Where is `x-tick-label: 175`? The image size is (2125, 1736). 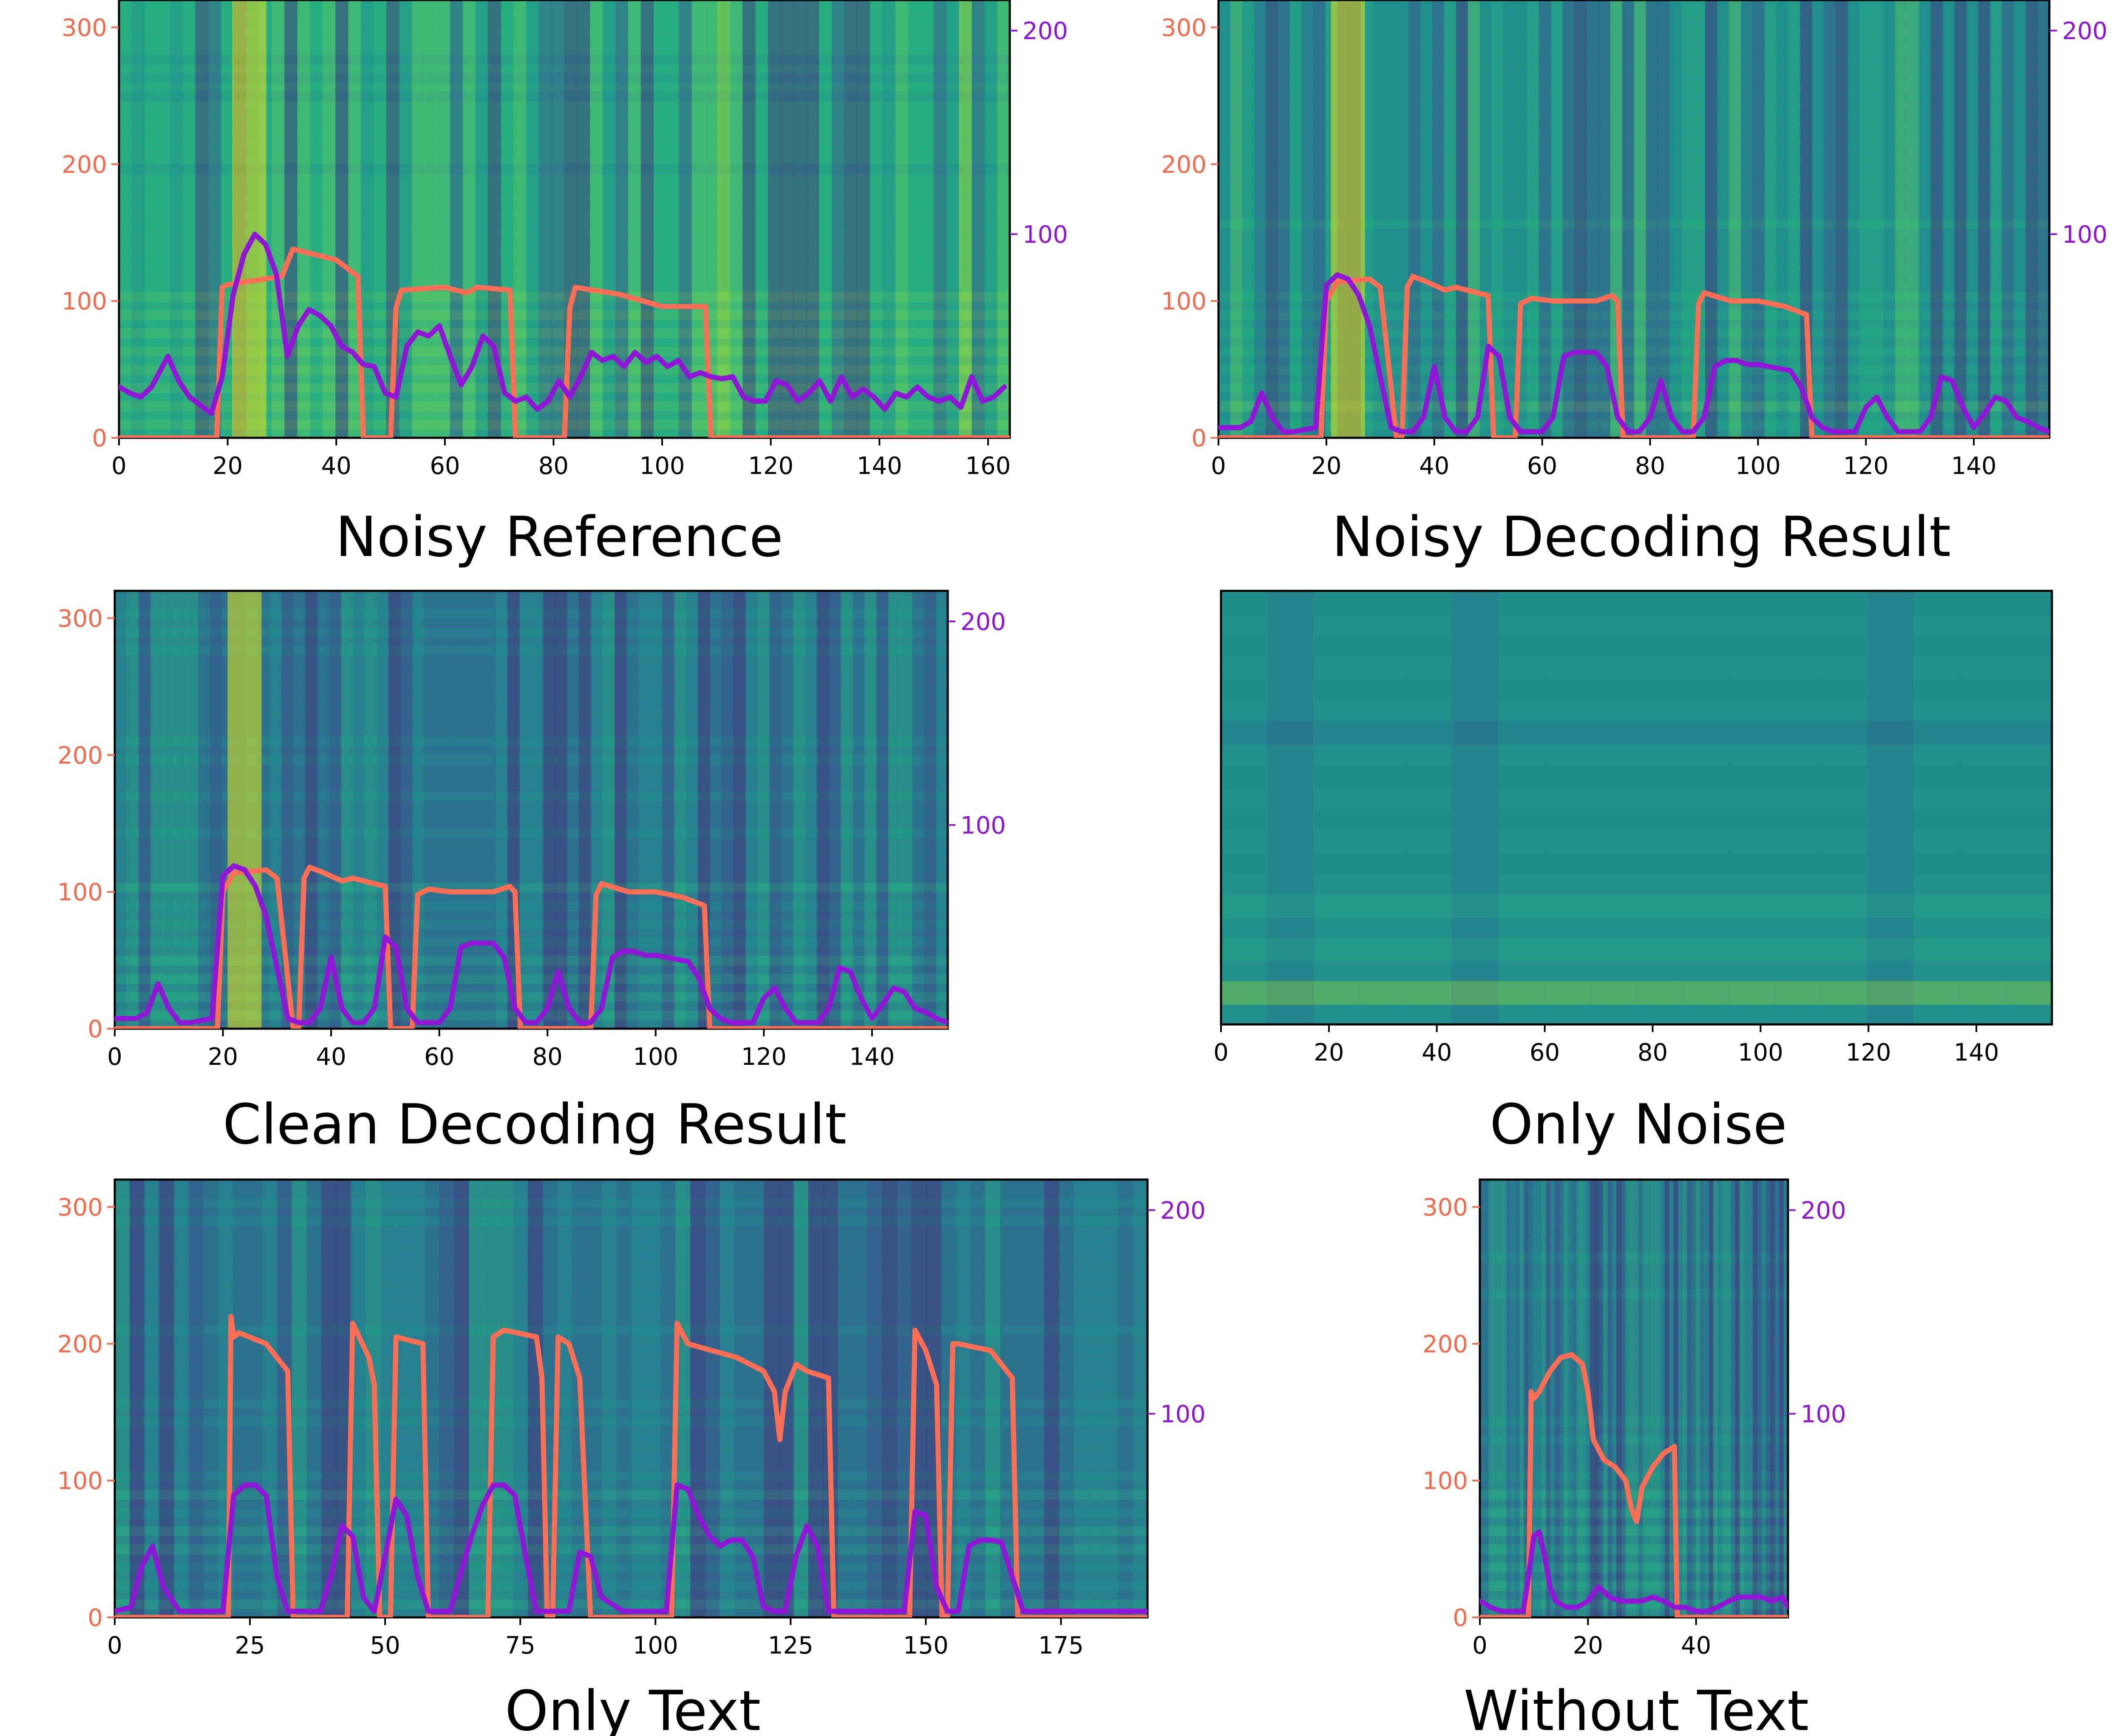
x-tick-label: 175 is located at coordinates (1061, 1646).